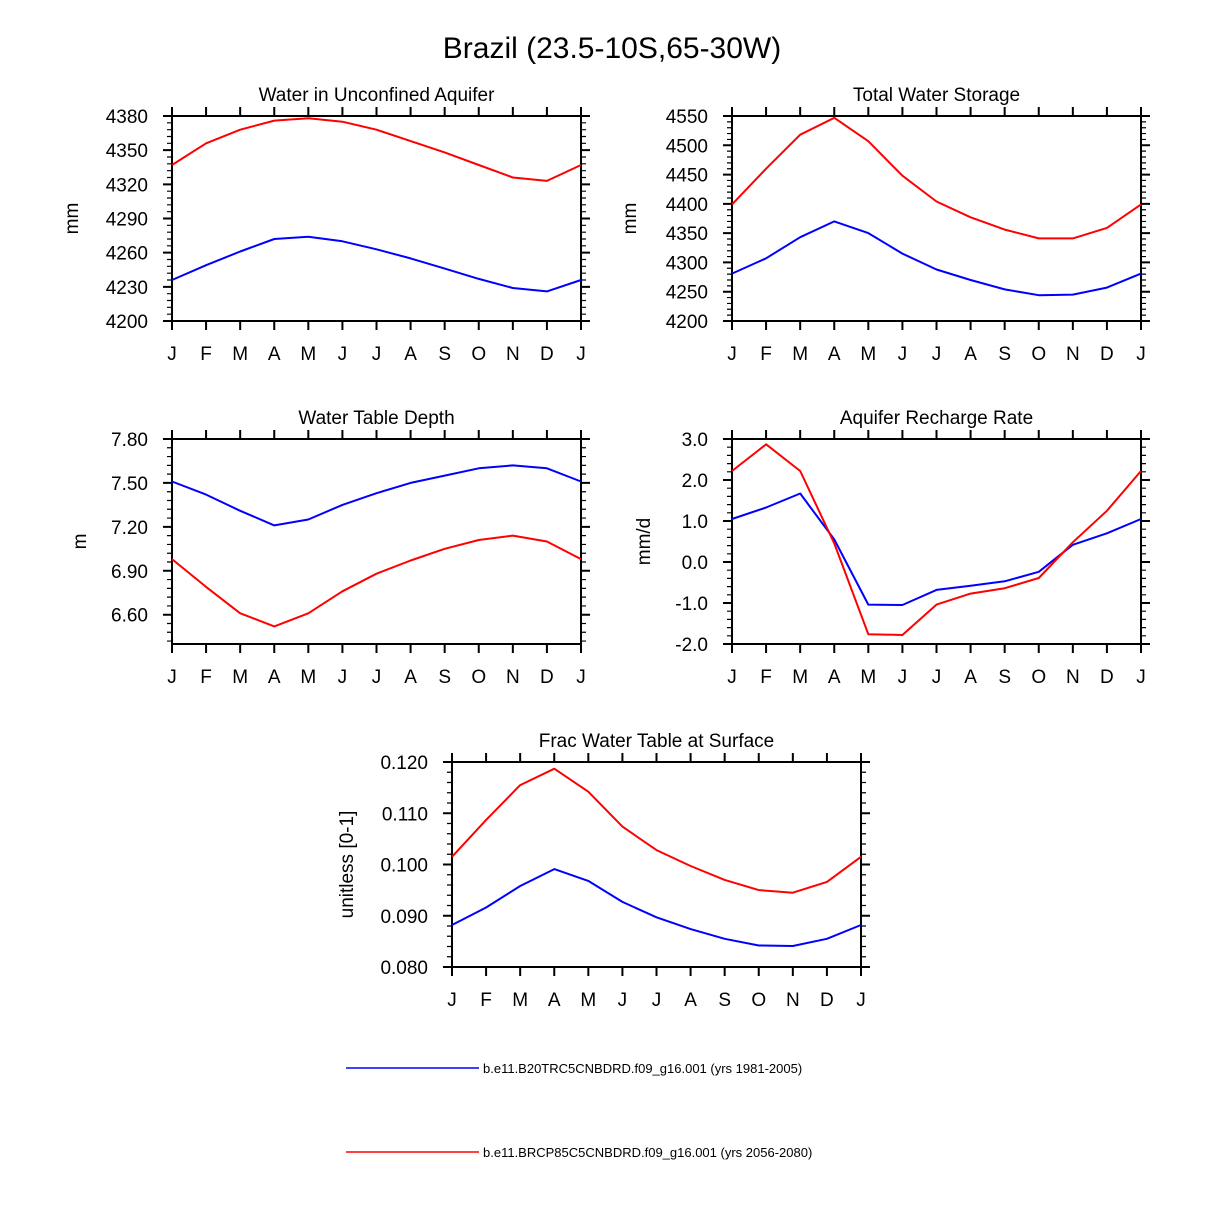 This screenshot has width=1224, height=1226. What do you see at coordinates (687, 322) in the screenshot?
I see `y-tick-label: 4200` at bounding box center [687, 322].